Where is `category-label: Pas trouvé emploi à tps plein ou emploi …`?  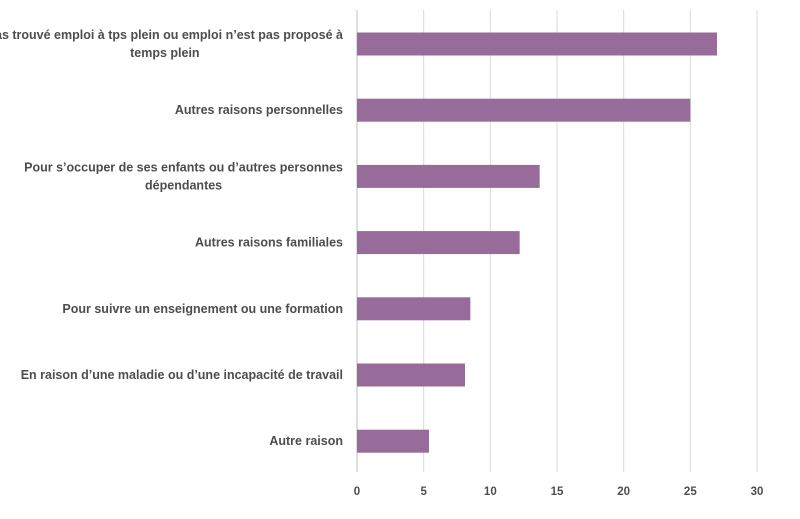 category-label: Pas trouvé emploi à tps plein ou emploi … is located at coordinates (171, 35).